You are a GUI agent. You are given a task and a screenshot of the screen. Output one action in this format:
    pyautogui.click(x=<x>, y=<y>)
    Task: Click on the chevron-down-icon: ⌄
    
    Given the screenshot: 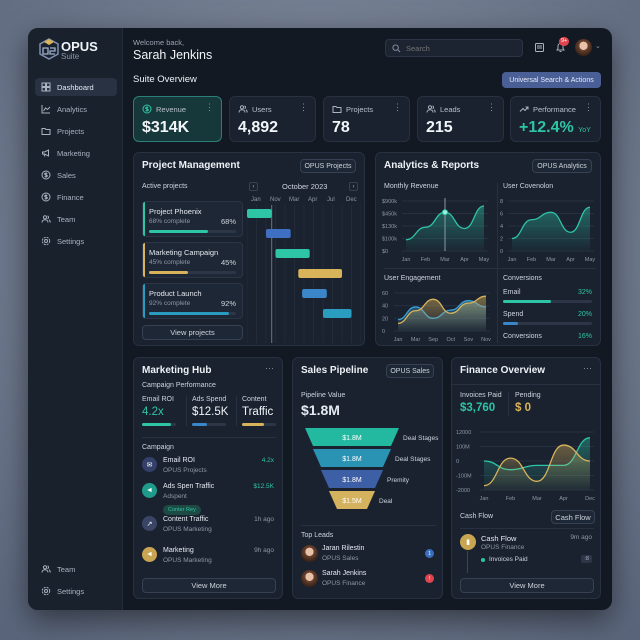 What is the action you would take?
    pyautogui.click(x=598, y=46)
    